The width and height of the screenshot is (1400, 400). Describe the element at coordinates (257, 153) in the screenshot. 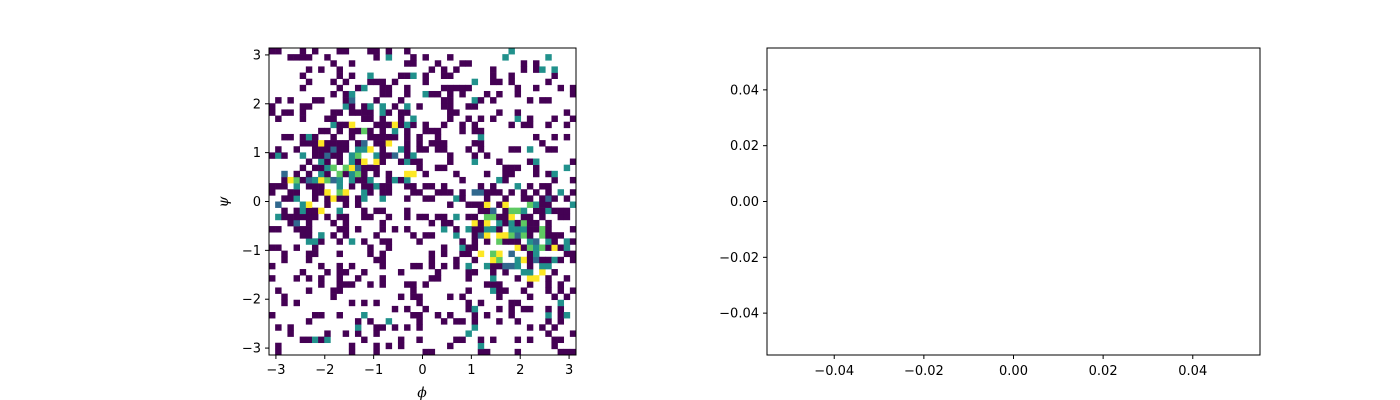

I see `y-tick-label: 1` at that location.